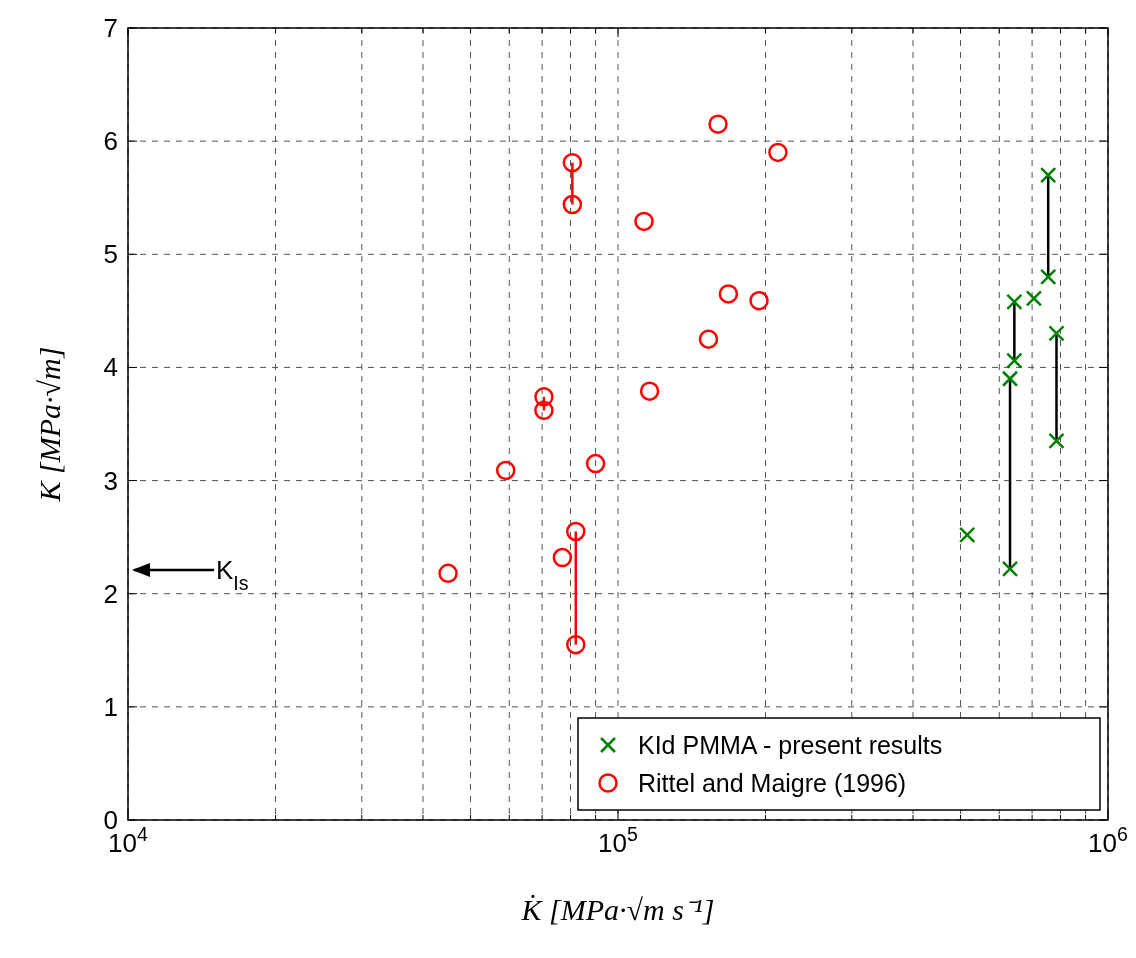  Describe the element at coordinates (232, 574) in the screenshot. I see `annotation: K$_{Is}$` at that location.